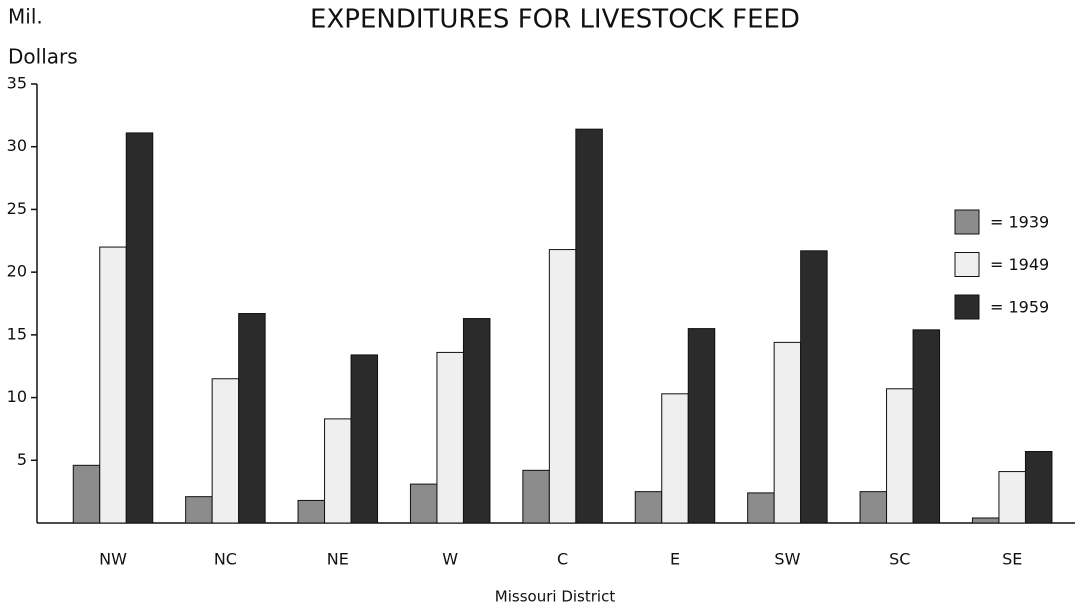 The height and width of the screenshot is (612, 1083). I want to click on legend-label: = 1939, so click(1019, 222).